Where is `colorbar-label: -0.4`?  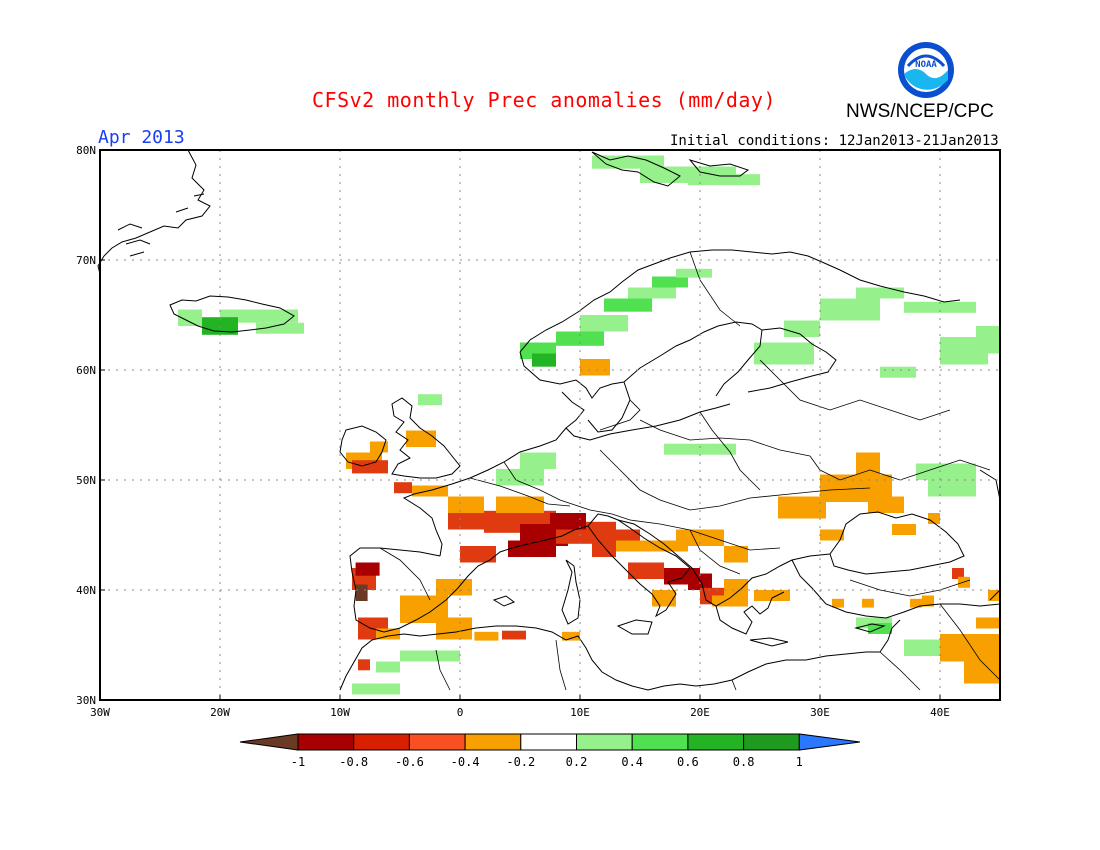
colorbar-label: -0.4 is located at coordinates (465, 762).